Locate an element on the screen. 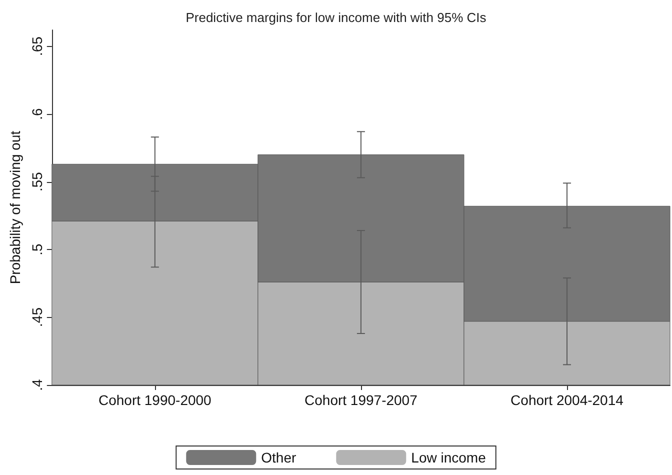  y-tick-label: .55 is located at coordinates (36, 182).